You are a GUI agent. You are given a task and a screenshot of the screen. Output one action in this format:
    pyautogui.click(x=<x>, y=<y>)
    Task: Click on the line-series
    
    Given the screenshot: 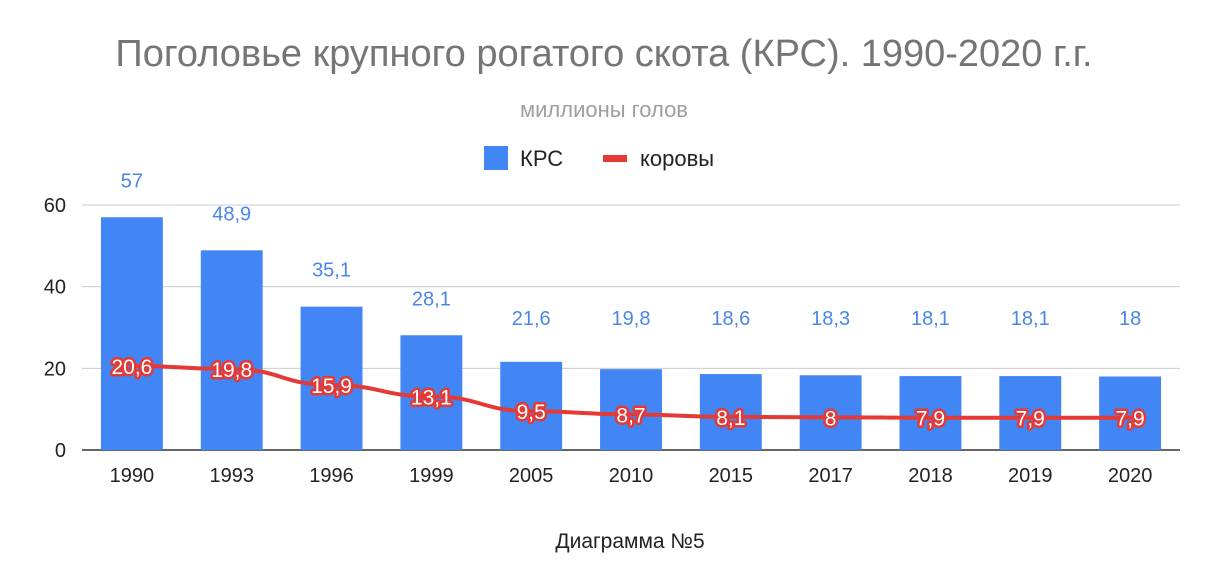 What is the action you would take?
    pyautogui.click(x=631, y=391)
    